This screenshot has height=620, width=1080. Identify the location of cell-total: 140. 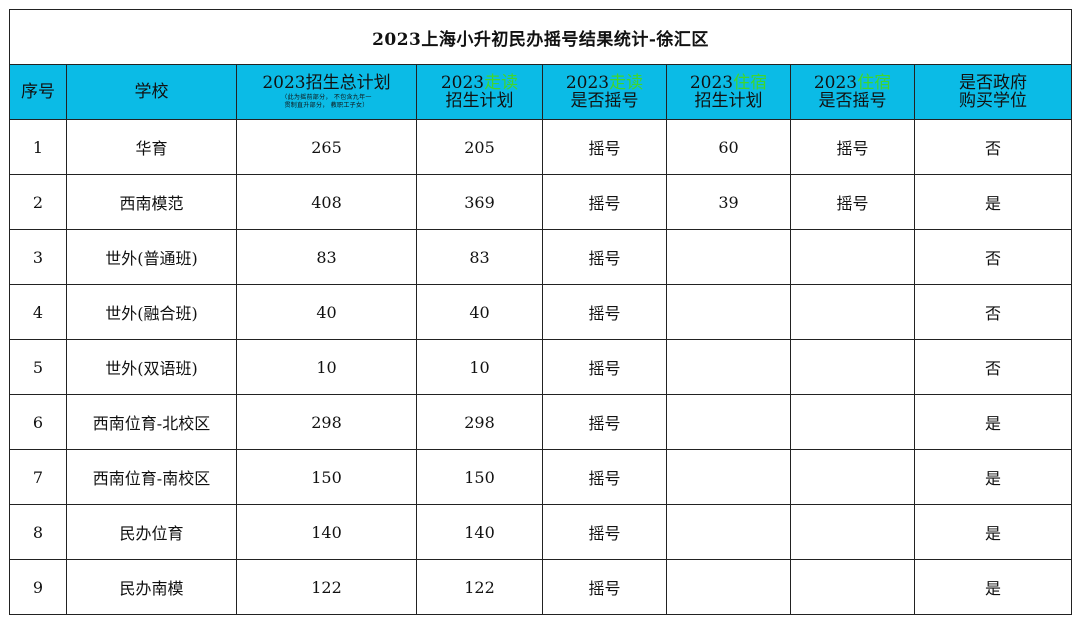
(326, 532).